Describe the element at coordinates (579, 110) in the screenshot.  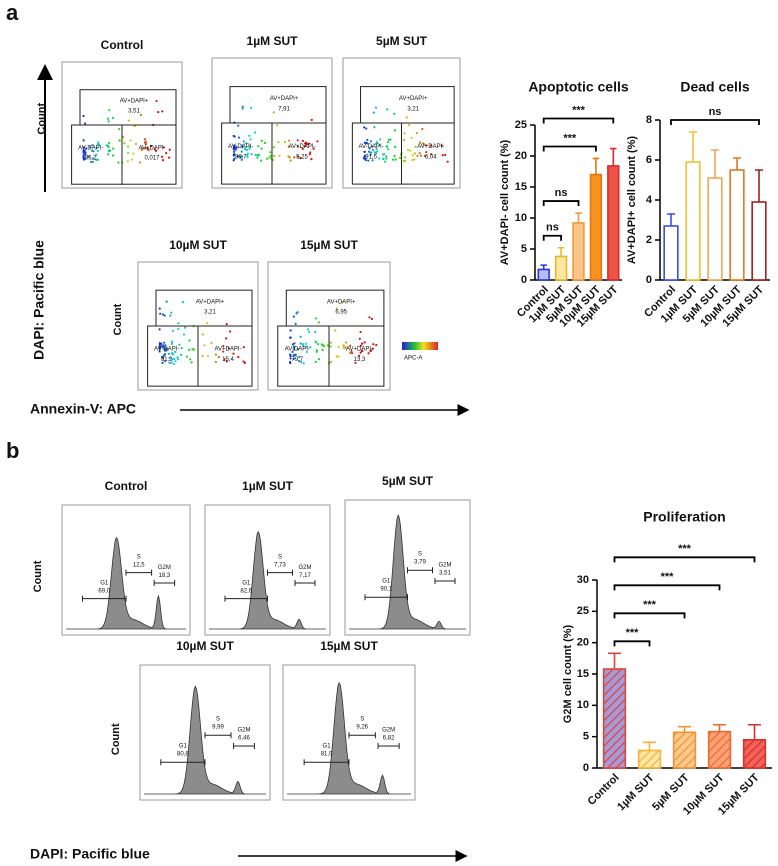
I see `significance-label: ***` at that location.